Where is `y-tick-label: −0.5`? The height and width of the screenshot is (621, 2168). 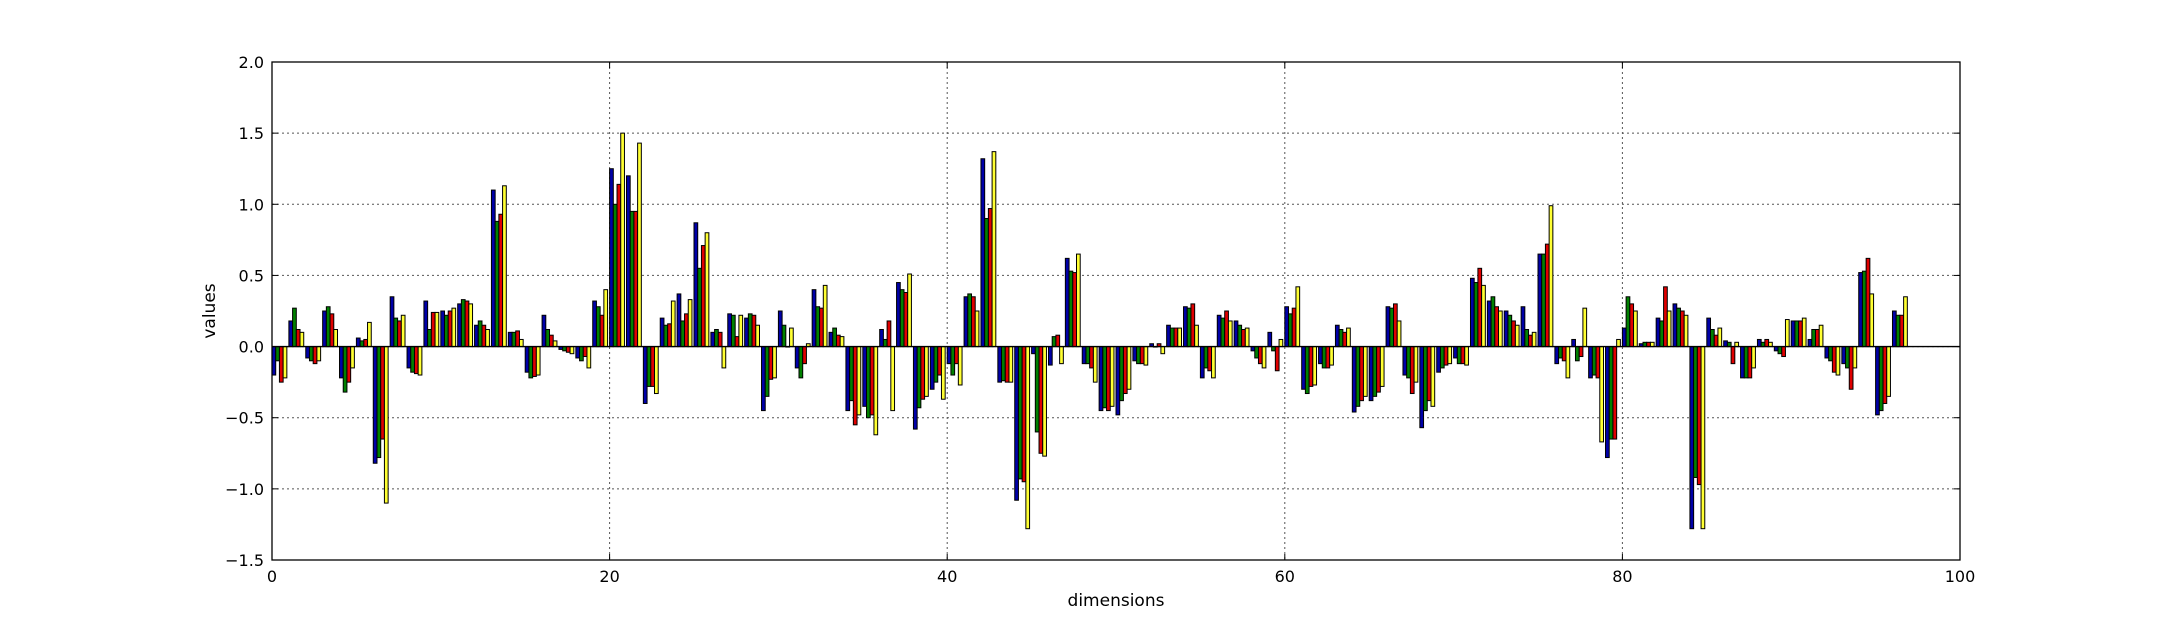
y-tick-label: −0.5 is located at coordinates (244, 418).